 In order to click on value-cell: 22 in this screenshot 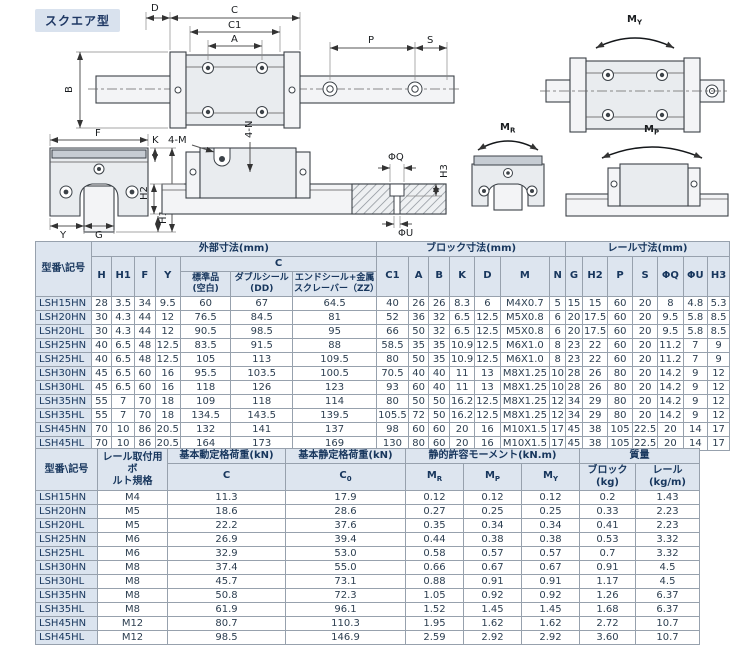, I will do `click(595, 359)`.